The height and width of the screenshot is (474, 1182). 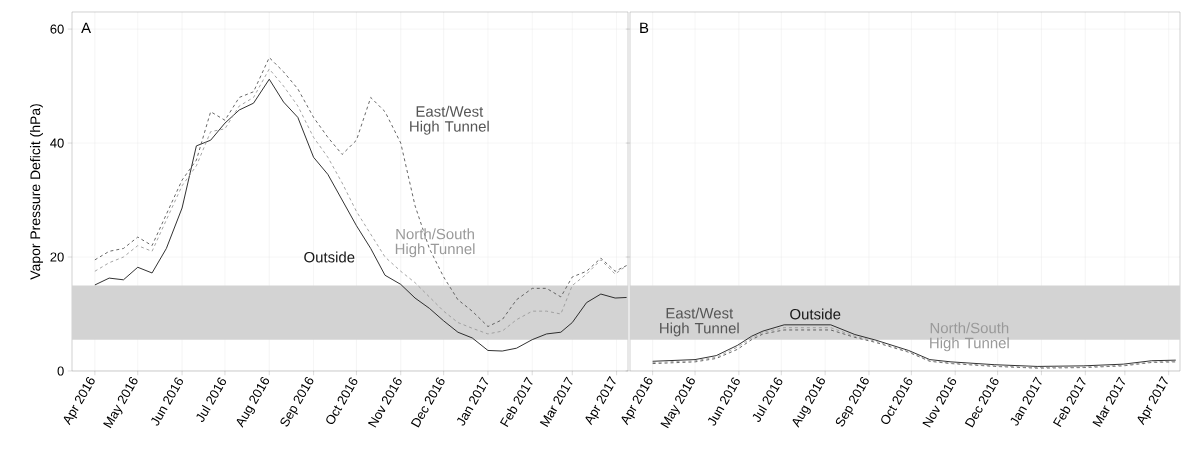 What do you see at coordinates (57, 257) in the screenshot?
I see `y-tick-label: 20` at bounding box center [57, 257].